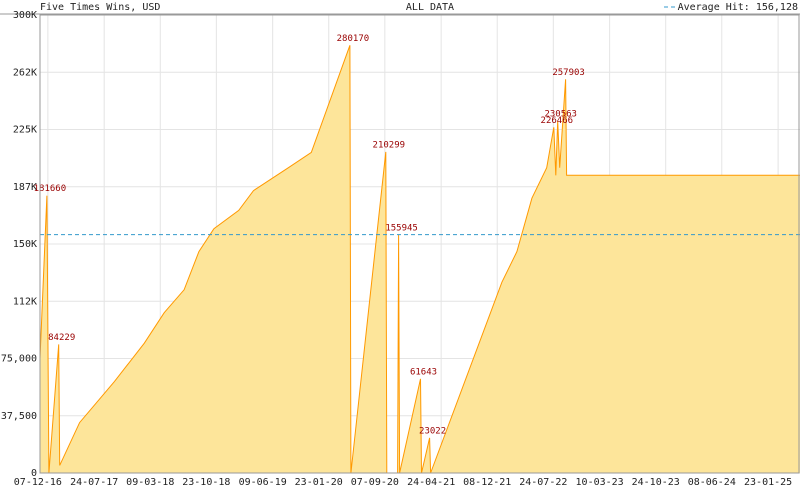 This screenshot has width=800, height=490. What do you see at coordinates (50, 189) in the screenshot?
I see `value-label: 181660` at bounding box center [50, 189].